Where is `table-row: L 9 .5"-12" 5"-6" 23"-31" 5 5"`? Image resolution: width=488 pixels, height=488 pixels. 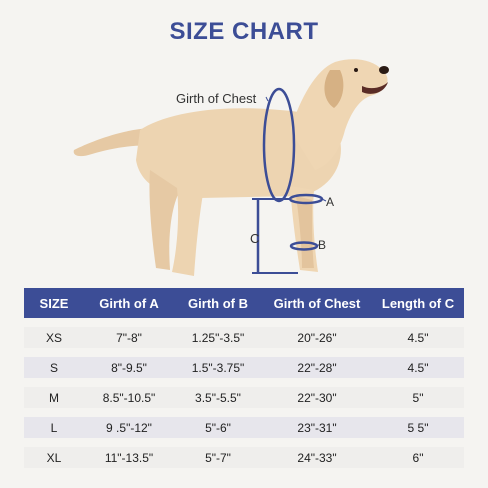
table-row: L 9 .5"-12" 5"-6" 23"-31" 5 5" is located at coordinates (244, 427).